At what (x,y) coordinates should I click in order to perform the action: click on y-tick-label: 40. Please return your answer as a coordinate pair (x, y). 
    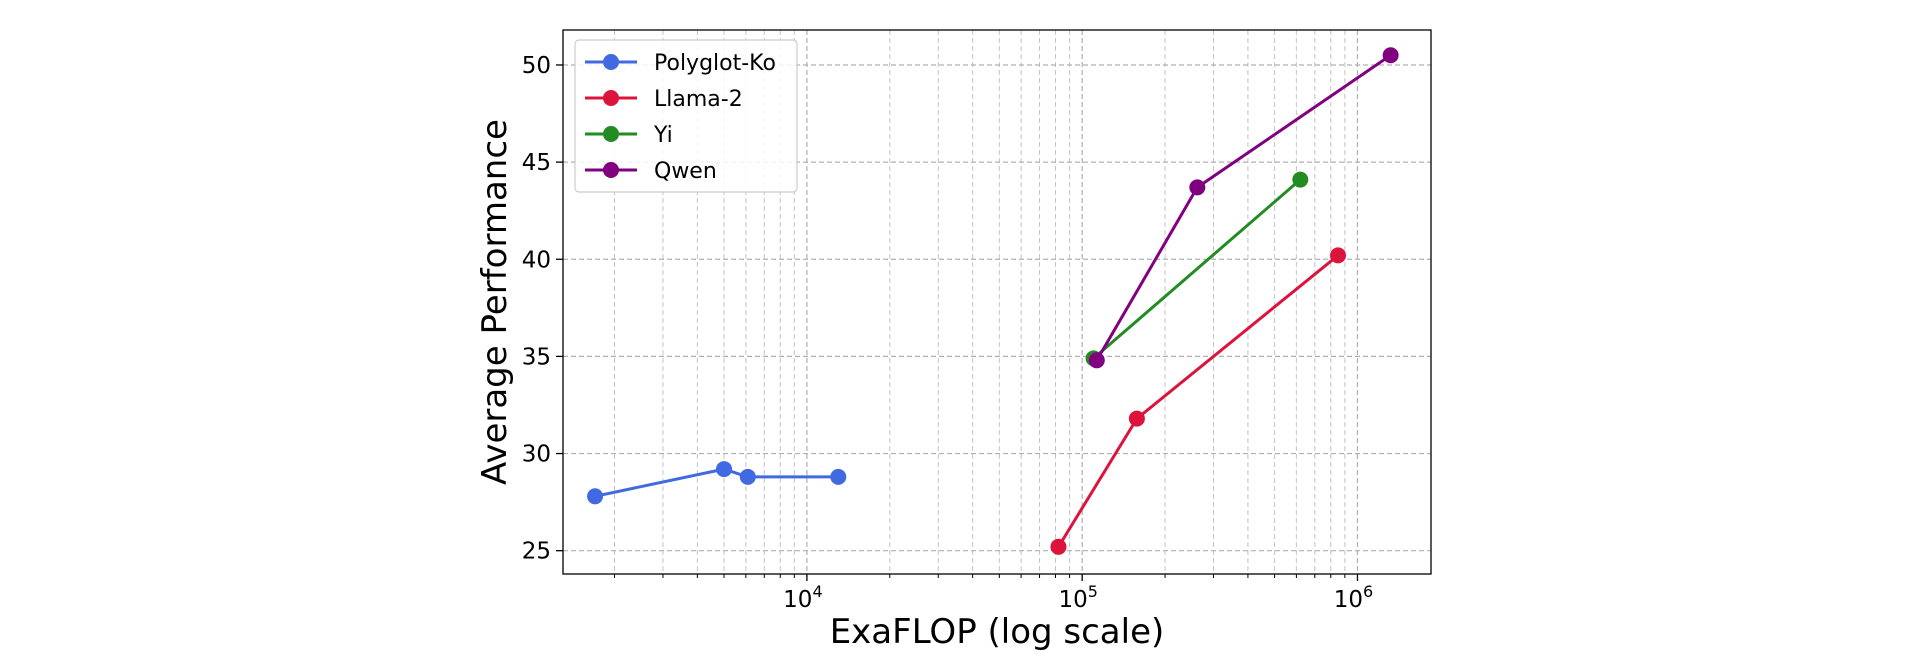
    Looking at the image, I should click on (536, 260).